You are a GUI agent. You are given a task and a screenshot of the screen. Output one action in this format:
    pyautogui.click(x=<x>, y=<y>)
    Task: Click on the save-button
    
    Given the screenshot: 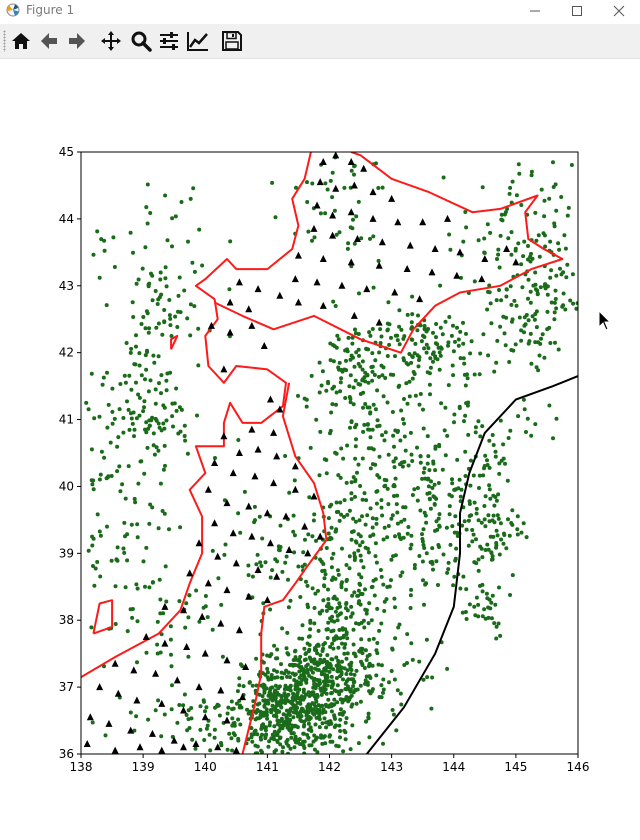 What is the action you would take?
    pyautogui.click(x=232, y=41)
    